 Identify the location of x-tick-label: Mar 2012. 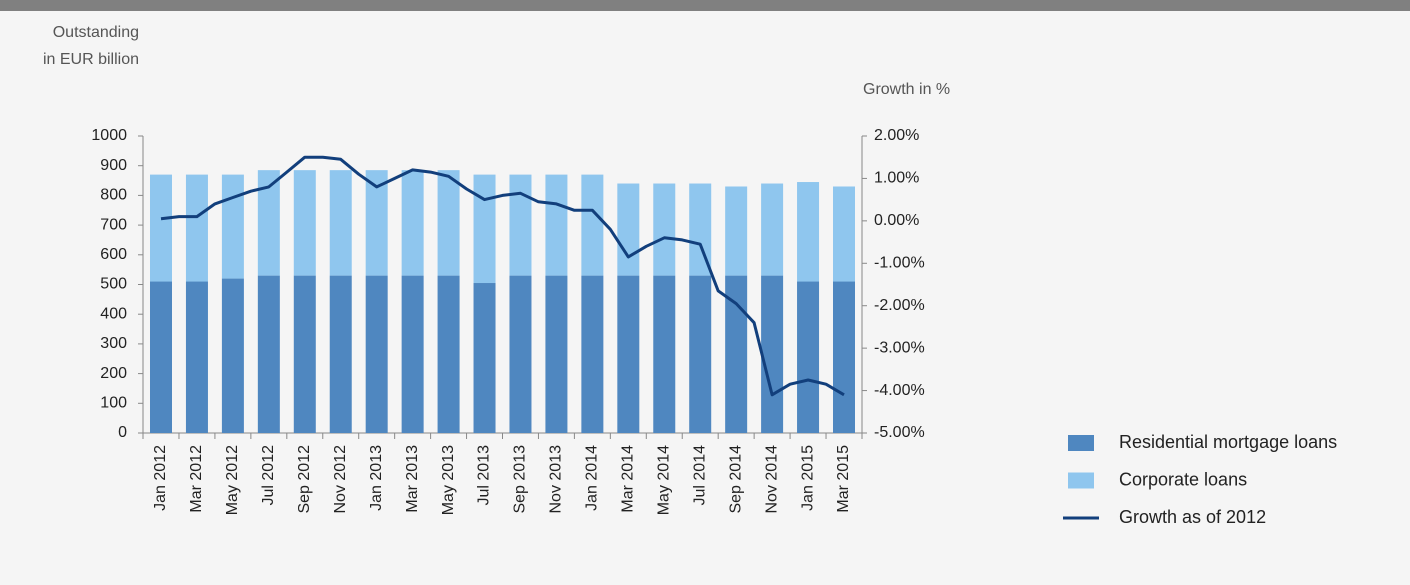
(196, 479).